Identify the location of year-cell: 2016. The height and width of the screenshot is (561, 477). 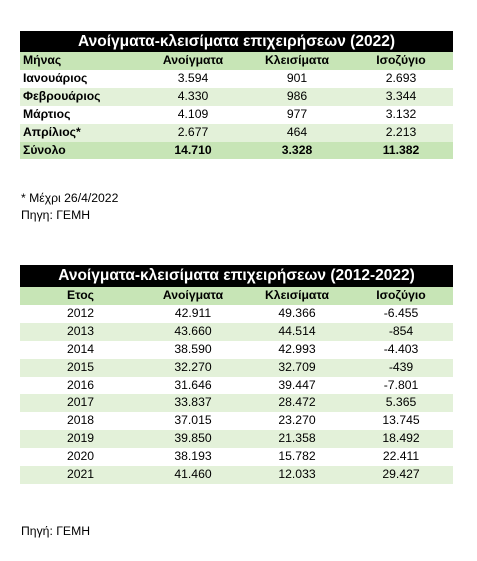
(80, 385).